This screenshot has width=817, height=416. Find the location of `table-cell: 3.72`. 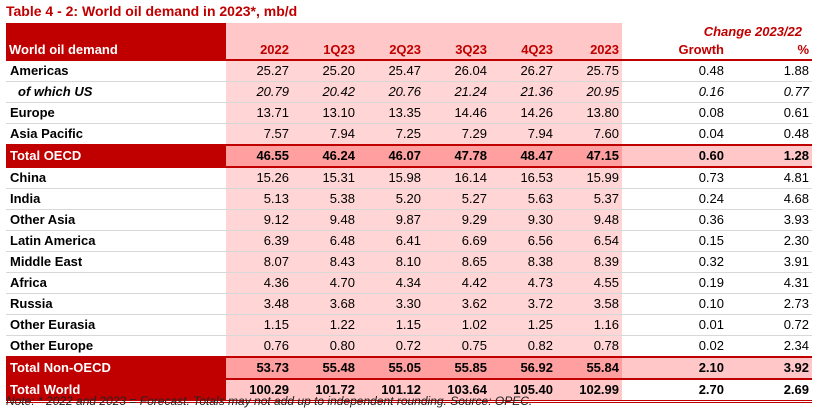

table-cell: 3.72 is located at coordinates (523, 304).